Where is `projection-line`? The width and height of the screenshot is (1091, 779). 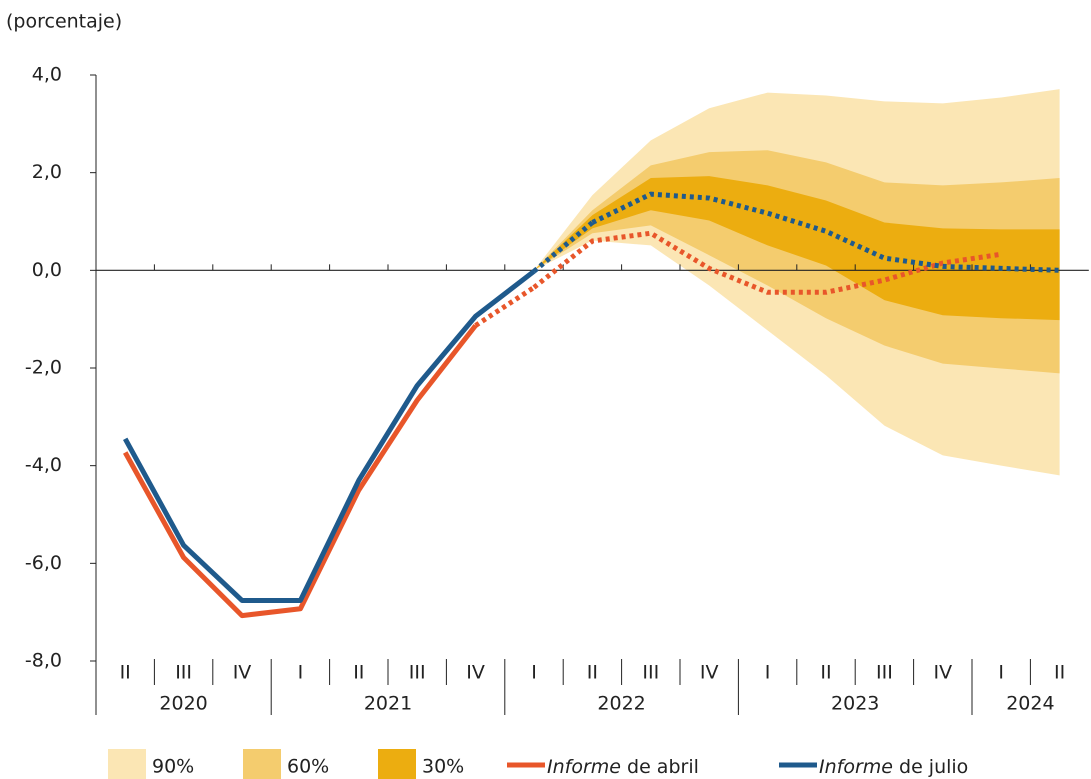 projection-line is located at coordinates (767, 262).